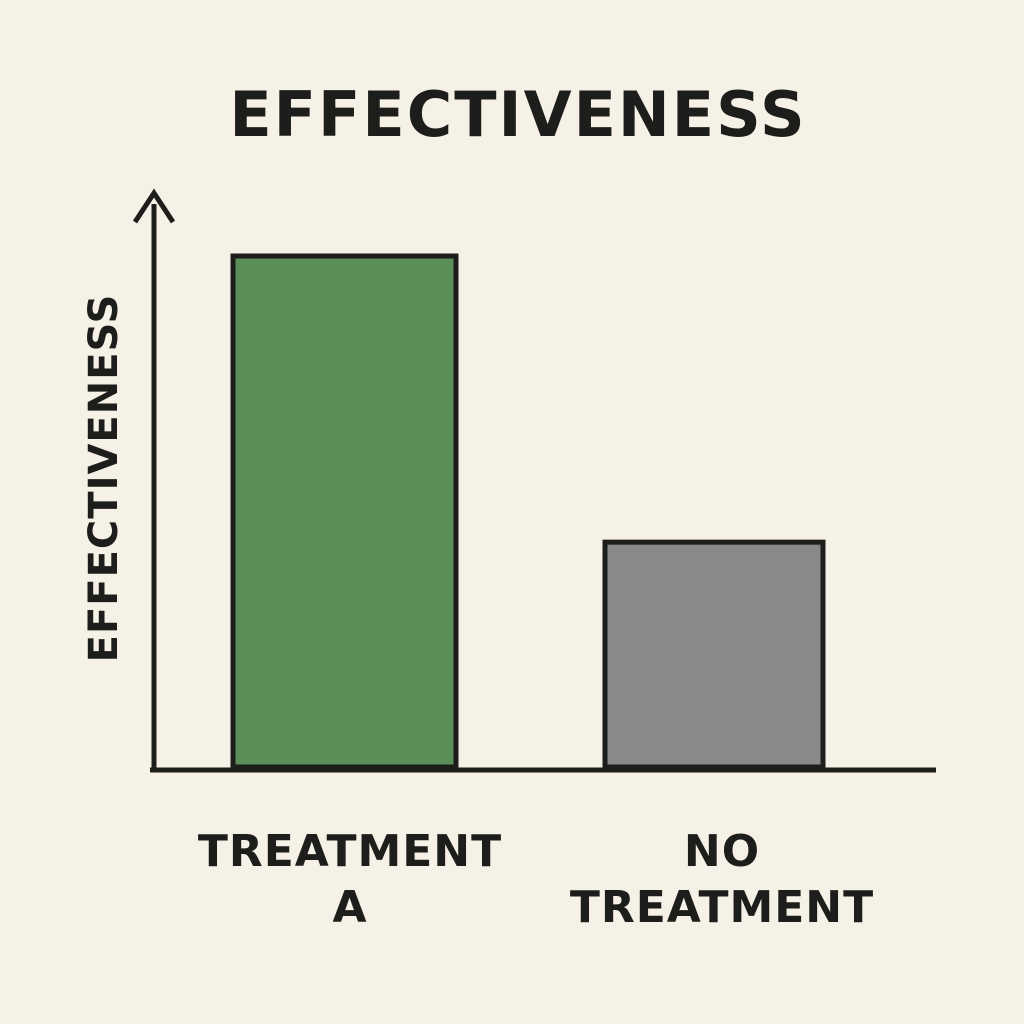 Image resolution: width=1024 pixels, height=1024 pixels. What do you see at coordinates (722, 851) in the screenshot?
I see `x-tick-label-1-line-0: NO` at bounding box center [722, 851].